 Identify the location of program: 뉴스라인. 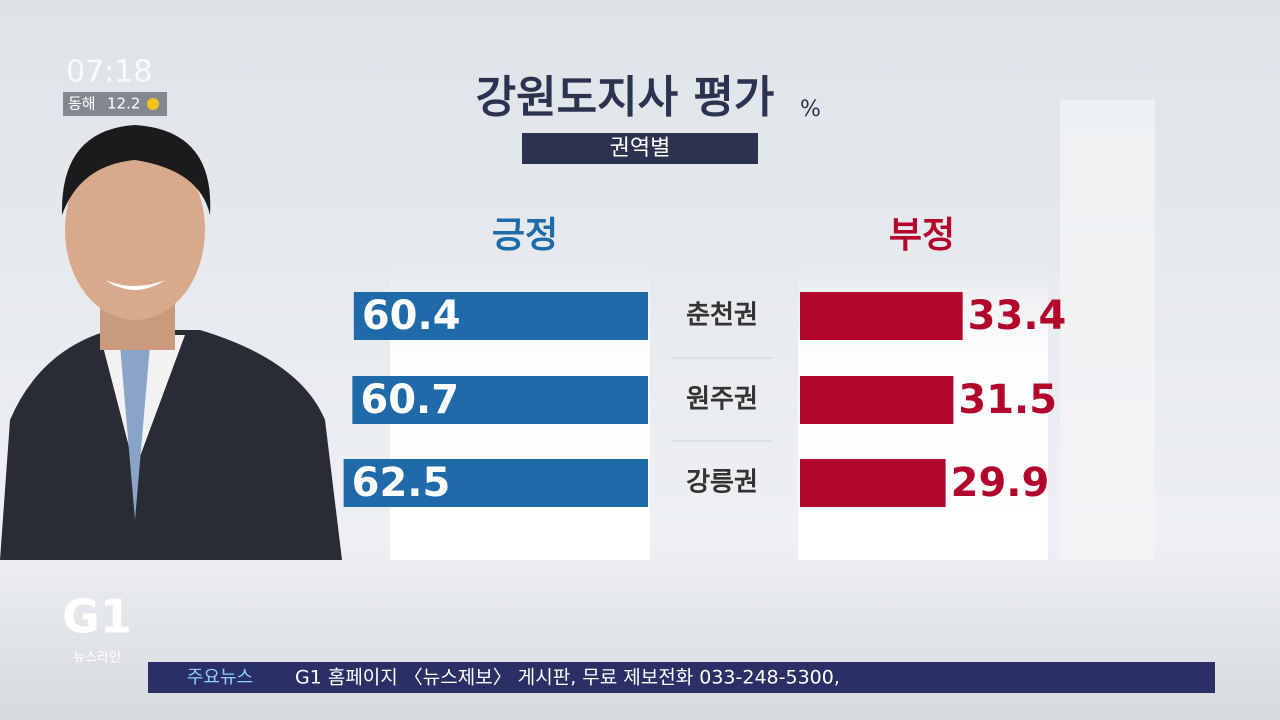
(97, 658).